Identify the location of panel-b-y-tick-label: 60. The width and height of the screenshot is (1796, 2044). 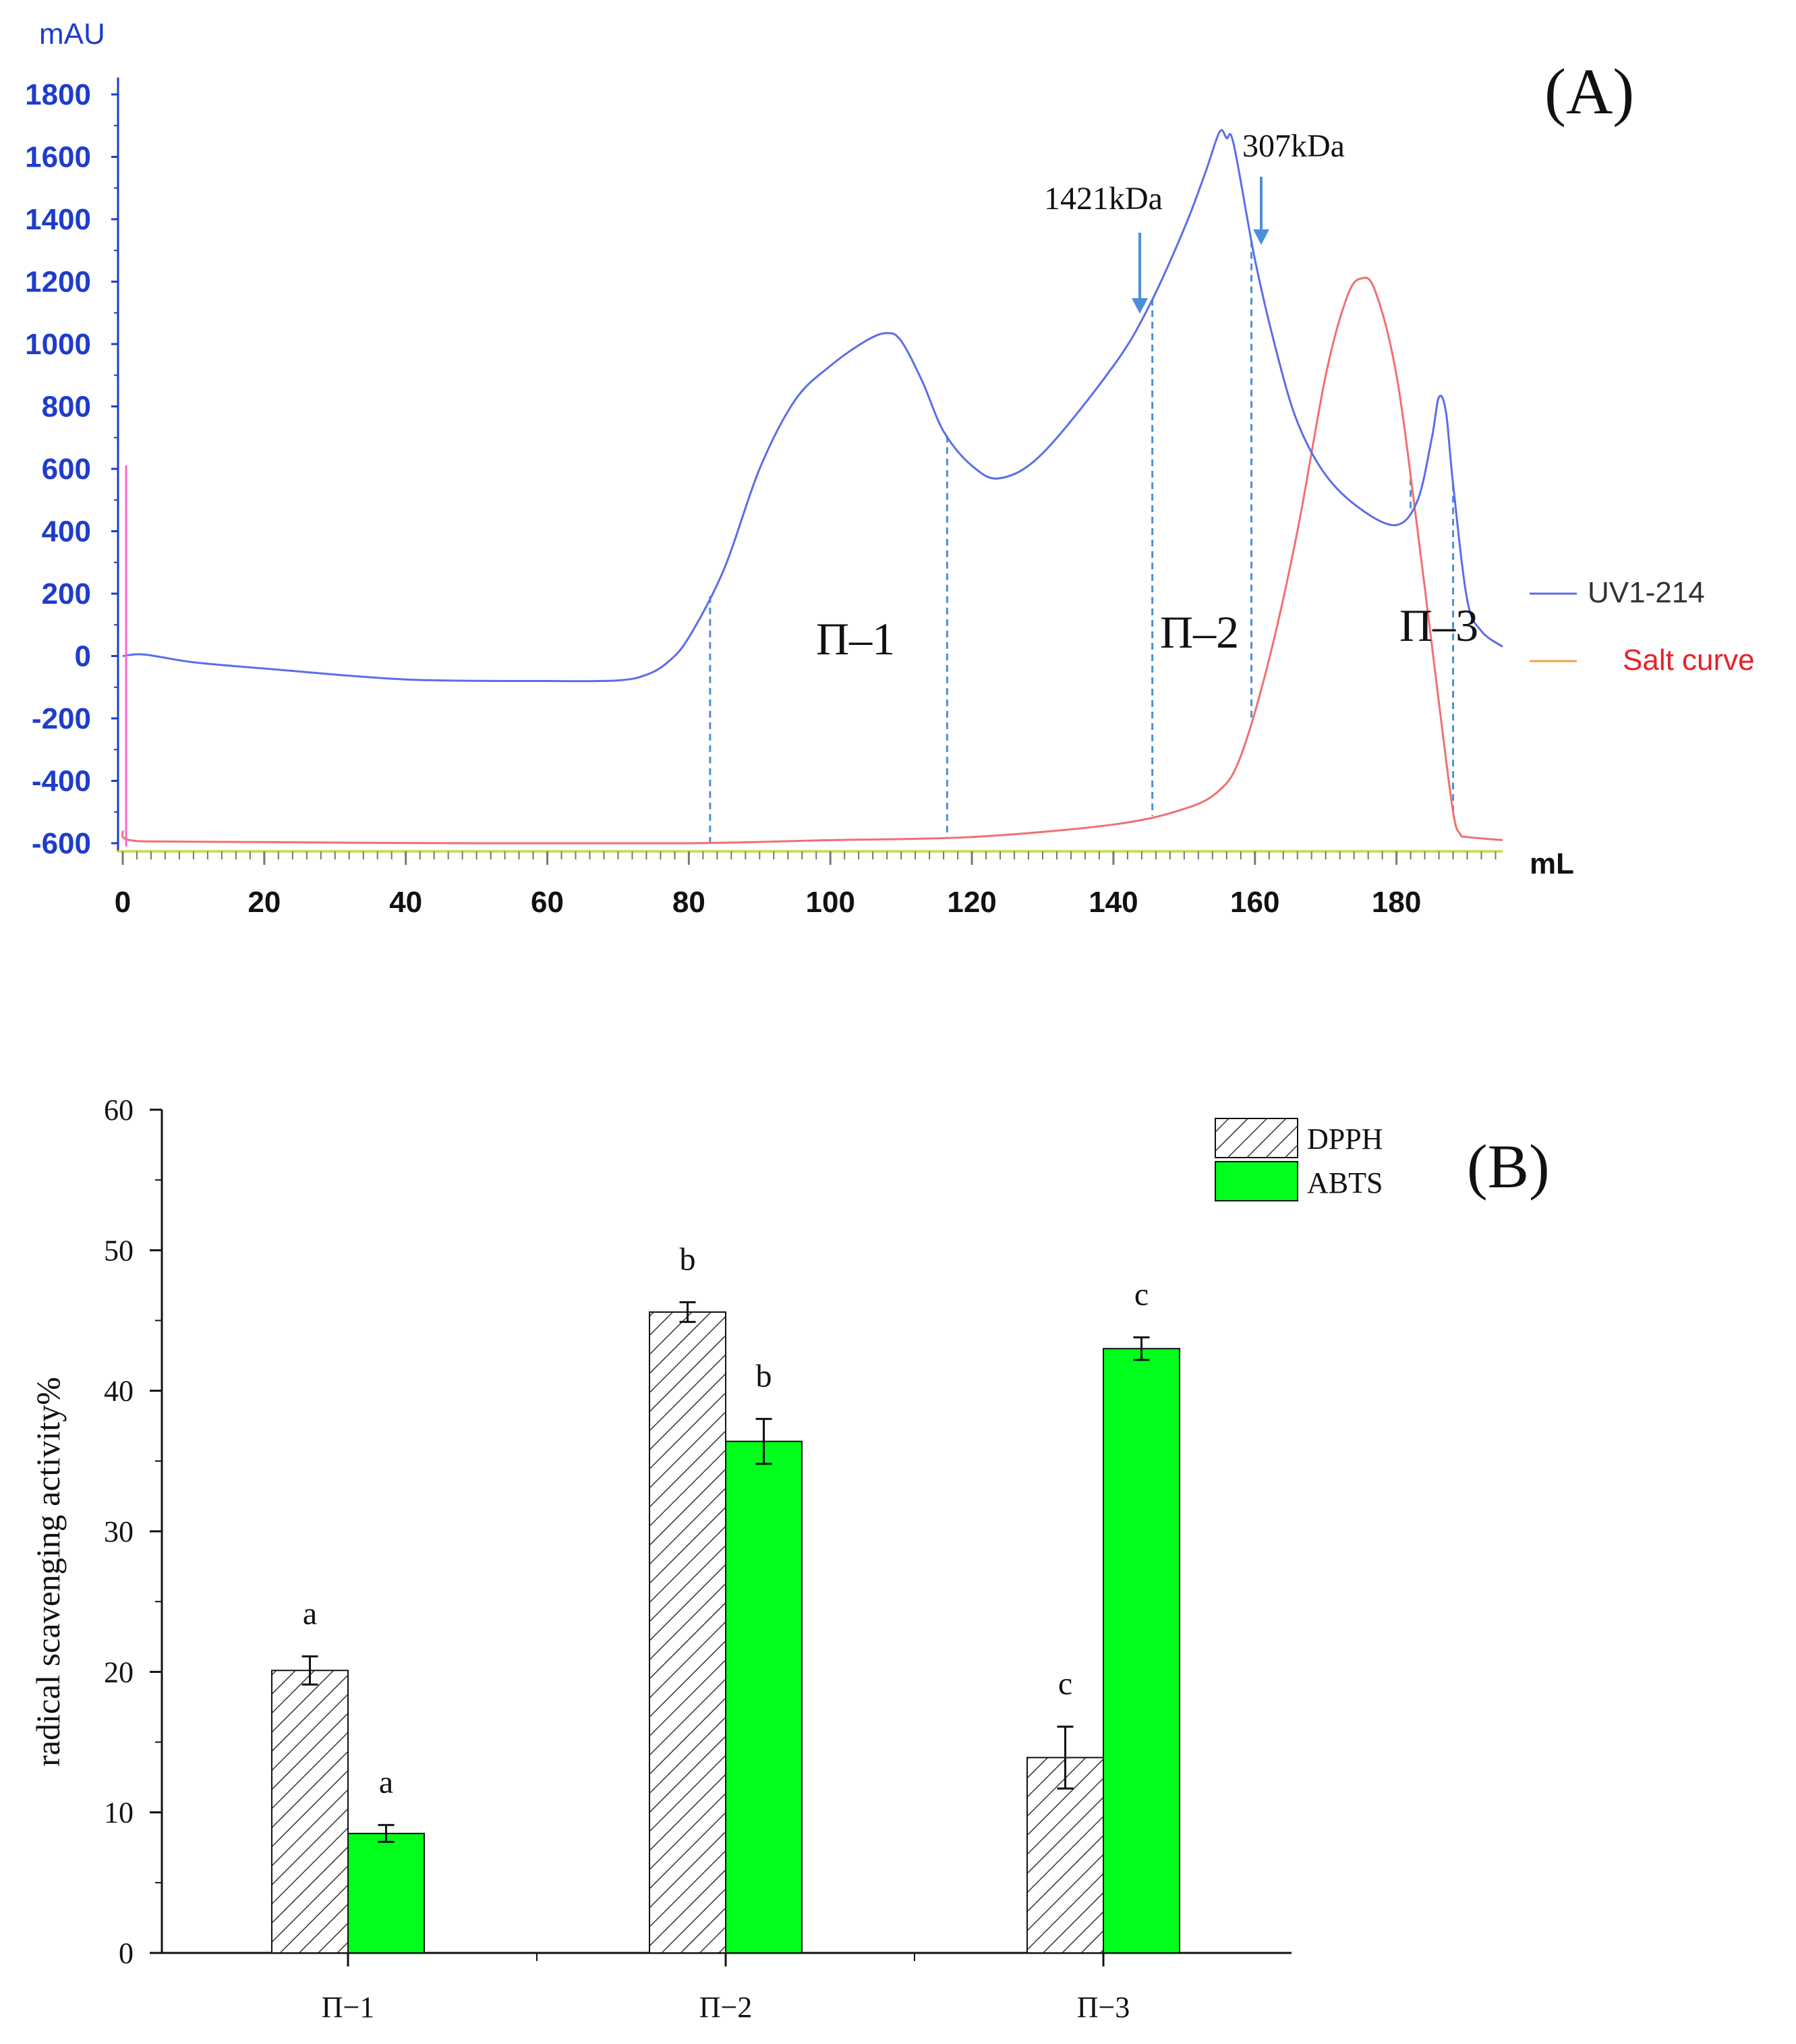
(119, 1110).